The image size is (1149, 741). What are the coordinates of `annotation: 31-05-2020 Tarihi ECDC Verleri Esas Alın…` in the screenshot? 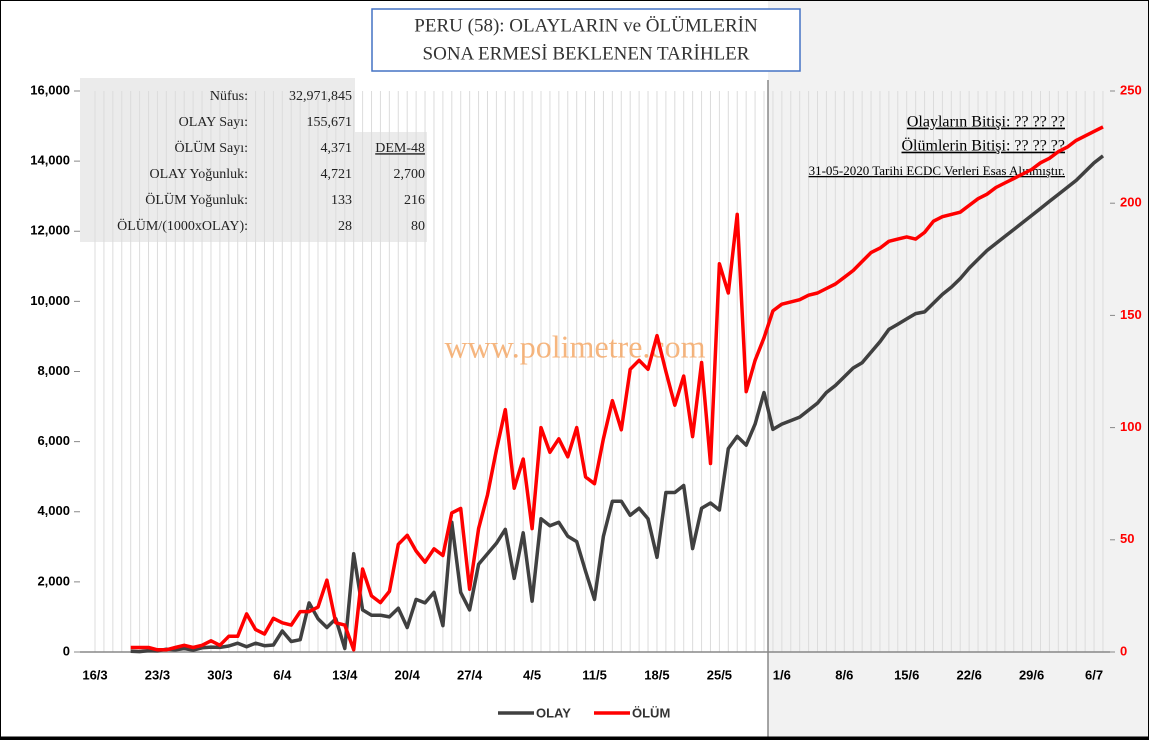 It's located at (937, 170).